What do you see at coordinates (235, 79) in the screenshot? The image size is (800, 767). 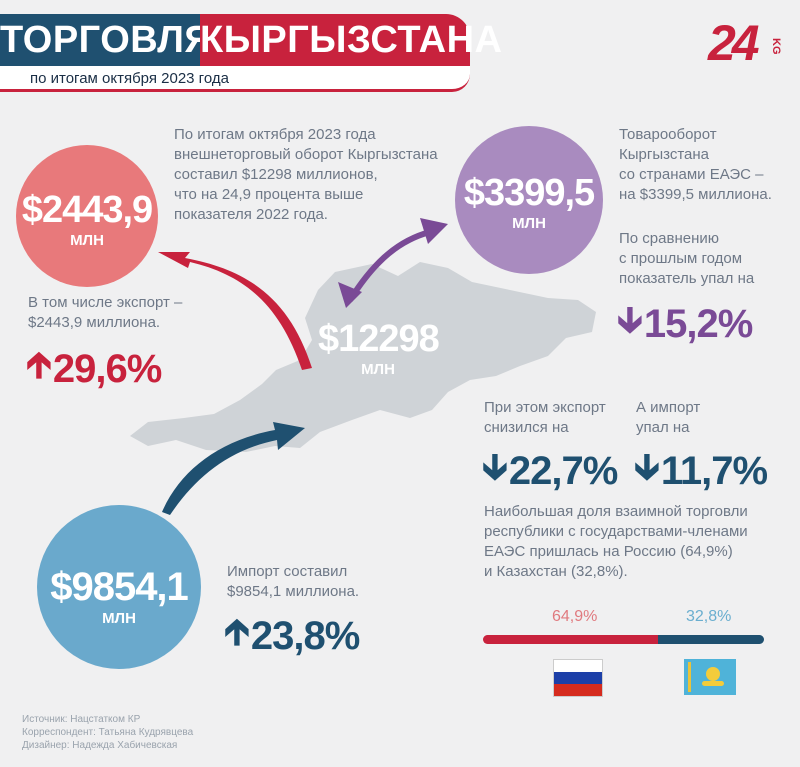 I see `subtitle-bar` at bounding box center [235, 79].